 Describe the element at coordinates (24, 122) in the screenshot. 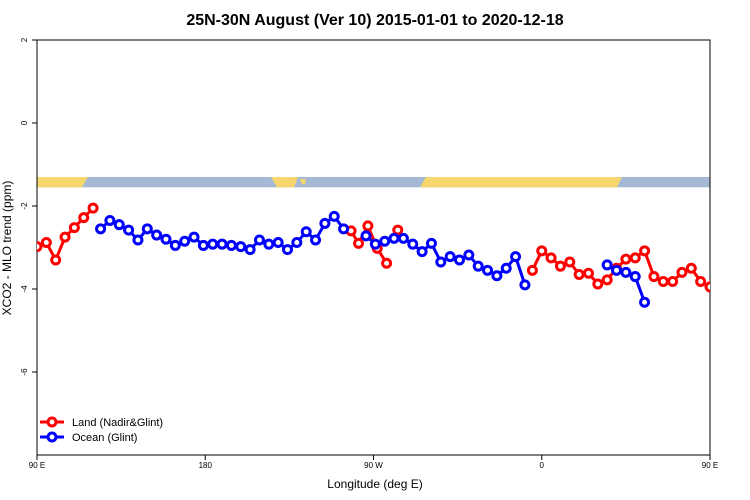

I see `y-tick-label: 0` at that location.